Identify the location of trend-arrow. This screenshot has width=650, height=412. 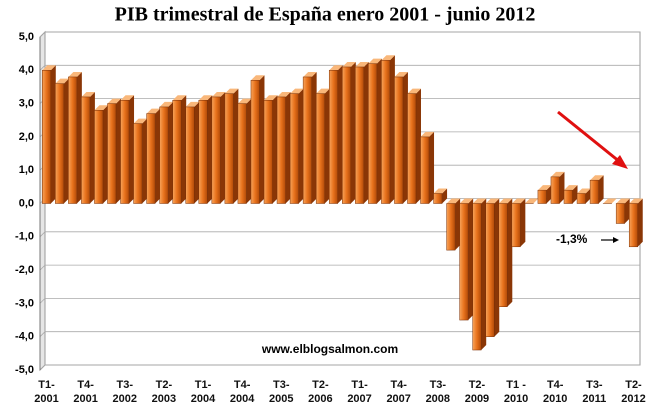
(589, 137).